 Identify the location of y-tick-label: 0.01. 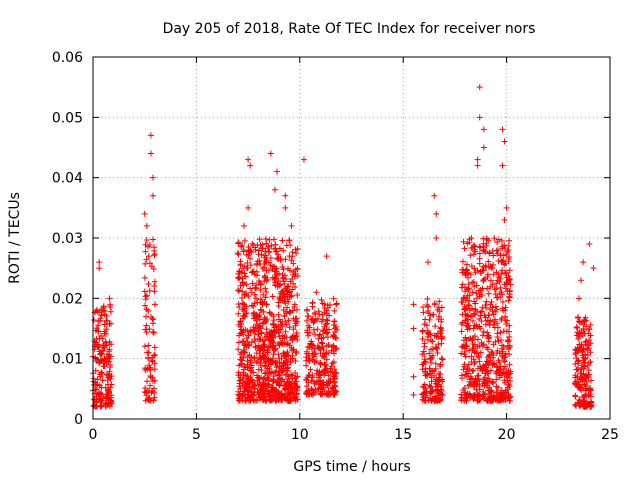
(67, 360).